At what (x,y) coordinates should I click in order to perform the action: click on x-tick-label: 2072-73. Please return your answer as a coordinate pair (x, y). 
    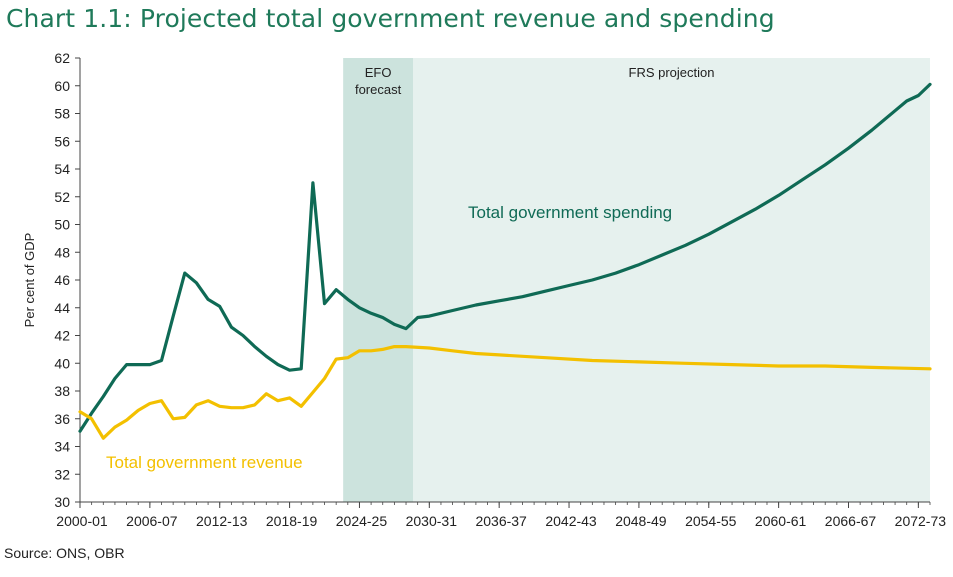
    Looking at the image, I should click on (921, 521).